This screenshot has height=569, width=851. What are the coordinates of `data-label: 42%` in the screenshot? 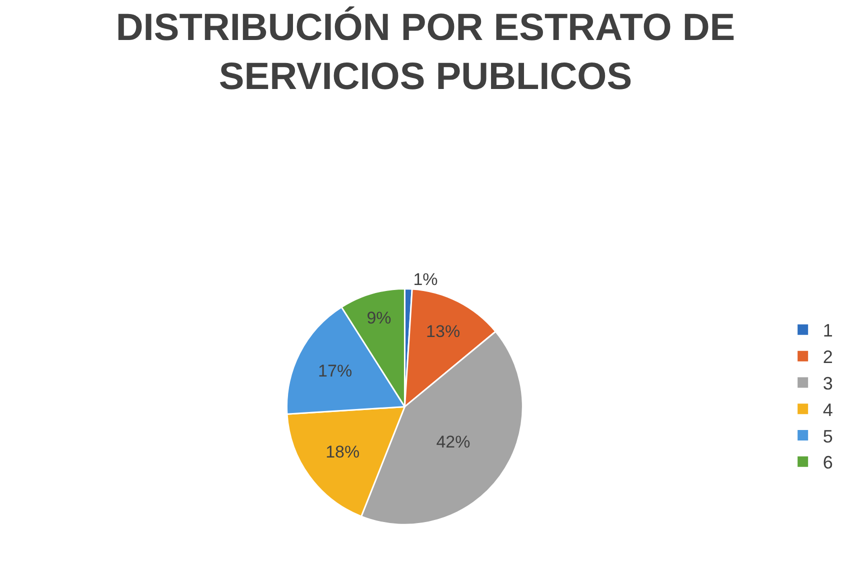 It's located at (453, 442).